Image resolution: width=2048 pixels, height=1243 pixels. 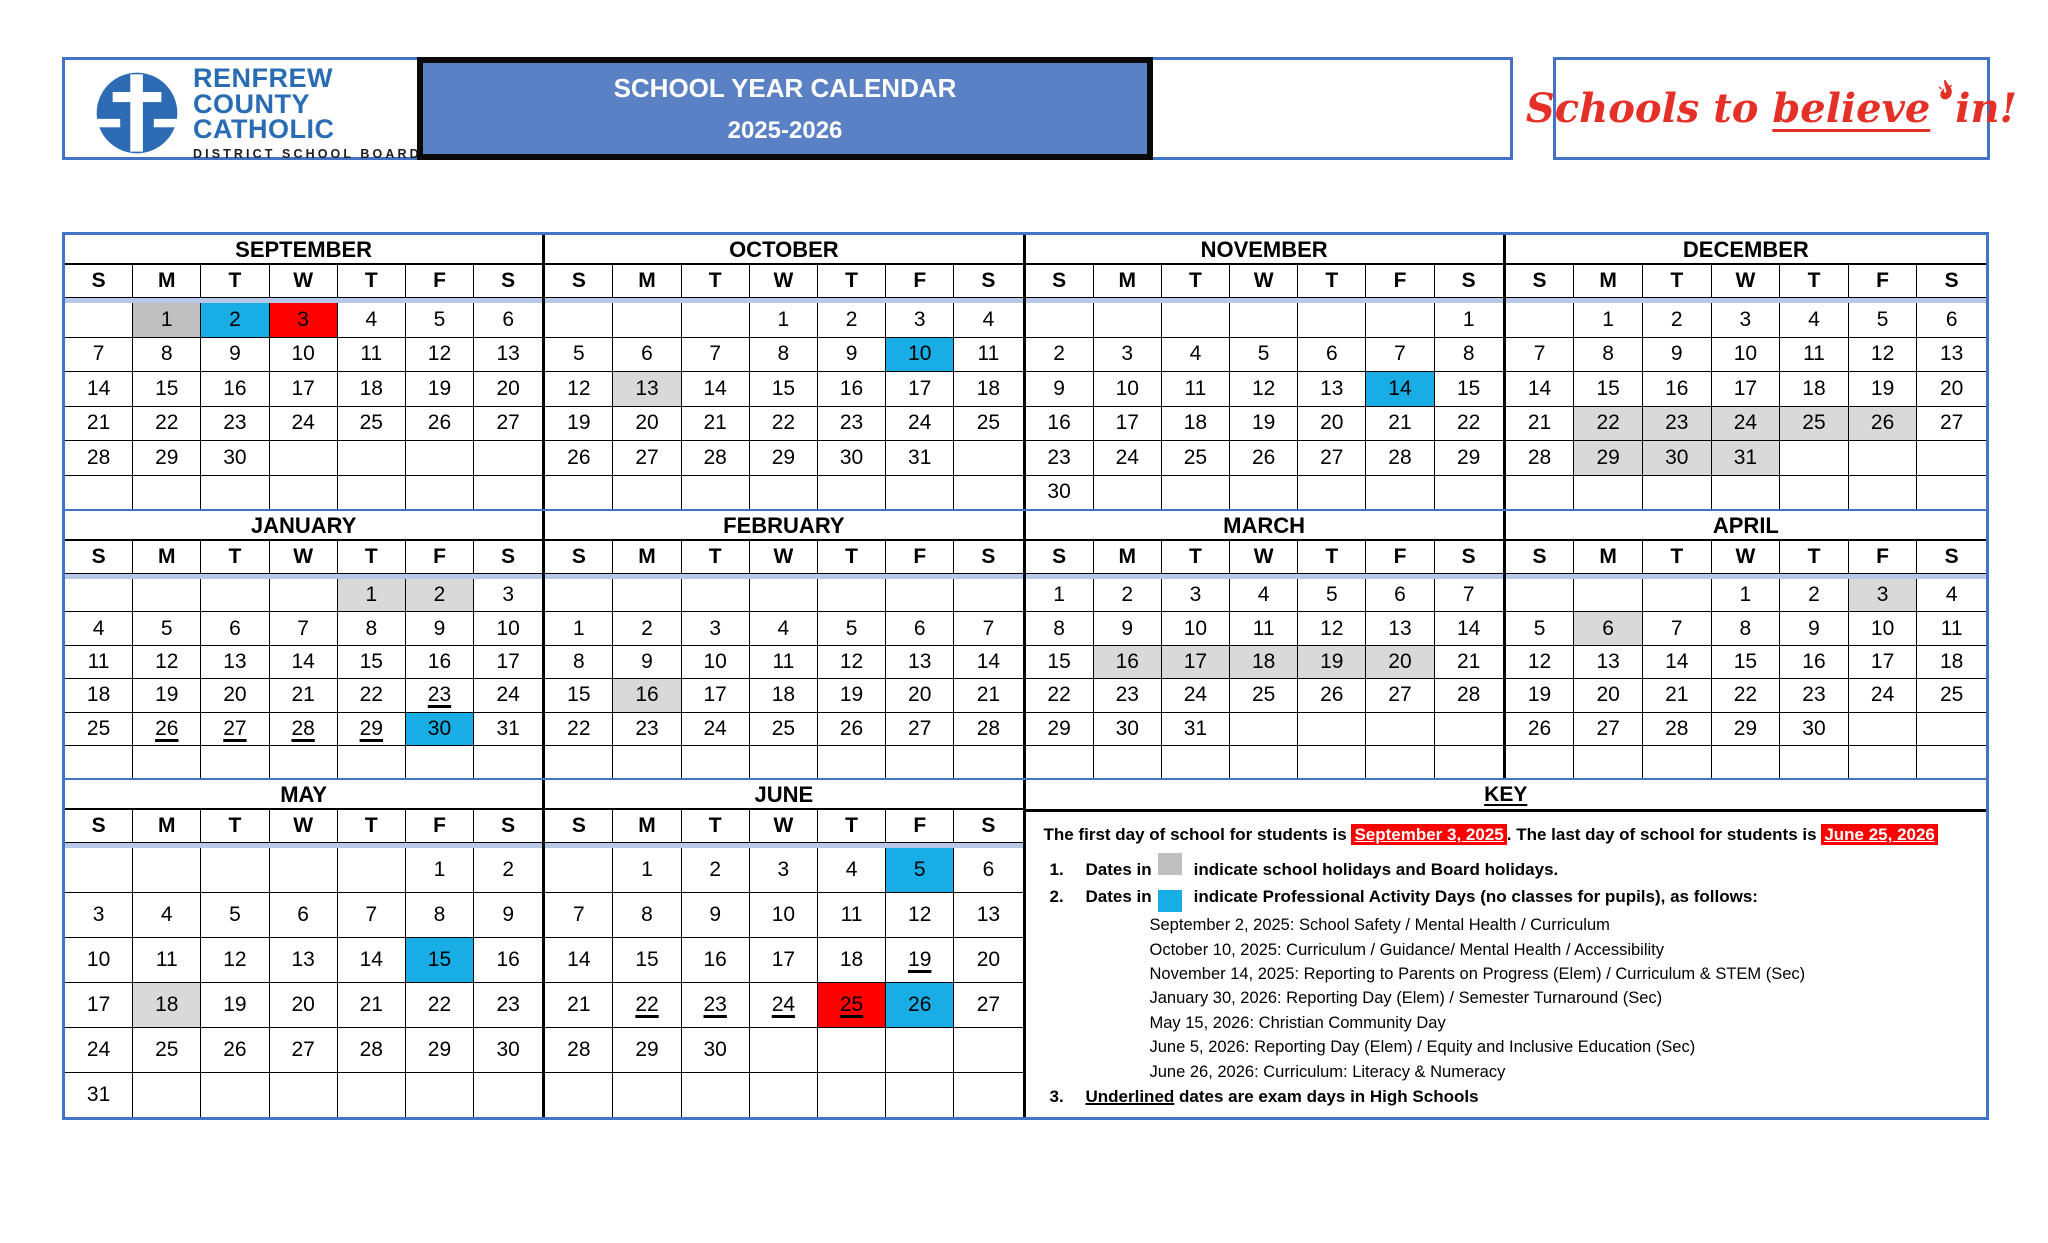 I want to click on week-row: 14 15 16 17 18 19 20, so click(x=1745, y=389).